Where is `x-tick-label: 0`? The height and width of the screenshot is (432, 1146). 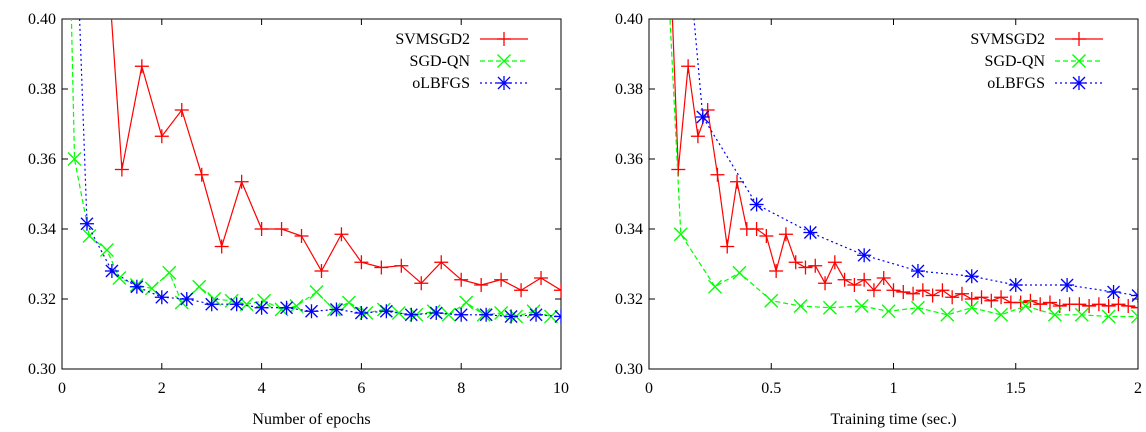 x-tick-label: 0 is located at coordinates (649, 388).